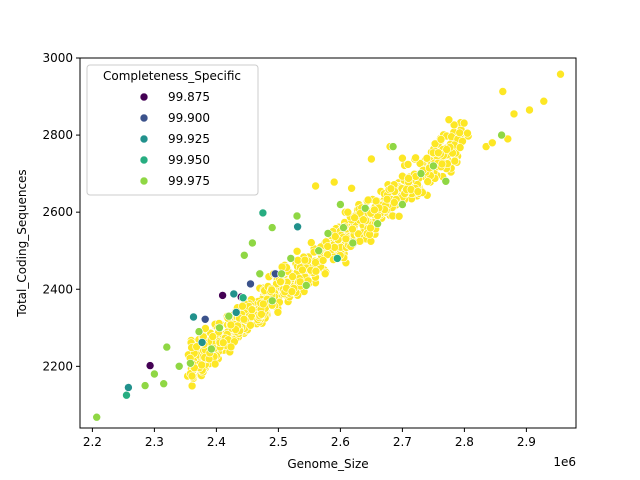 Image resolution: width=640 pixels, height=480 pixels. Describe the element at coordinates (216, 442) in the screenshot. I see `x-tick-label: 2.4` at that location.